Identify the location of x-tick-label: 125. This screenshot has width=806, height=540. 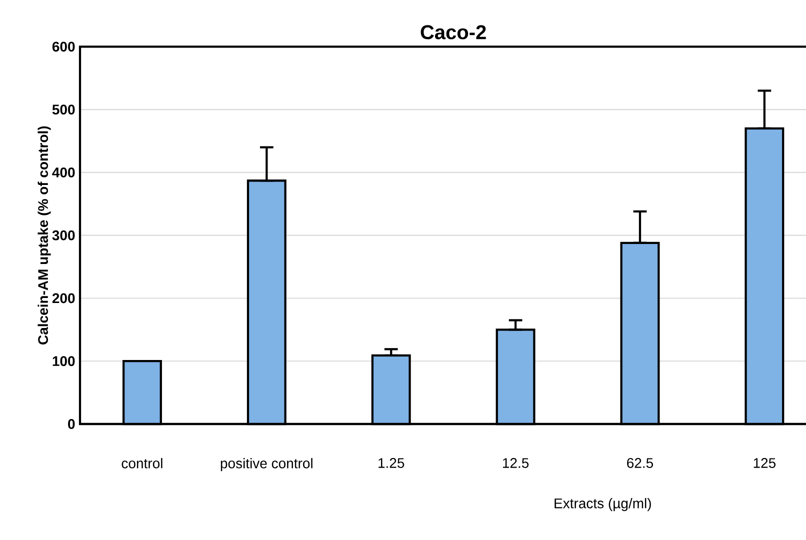
(765, 463).